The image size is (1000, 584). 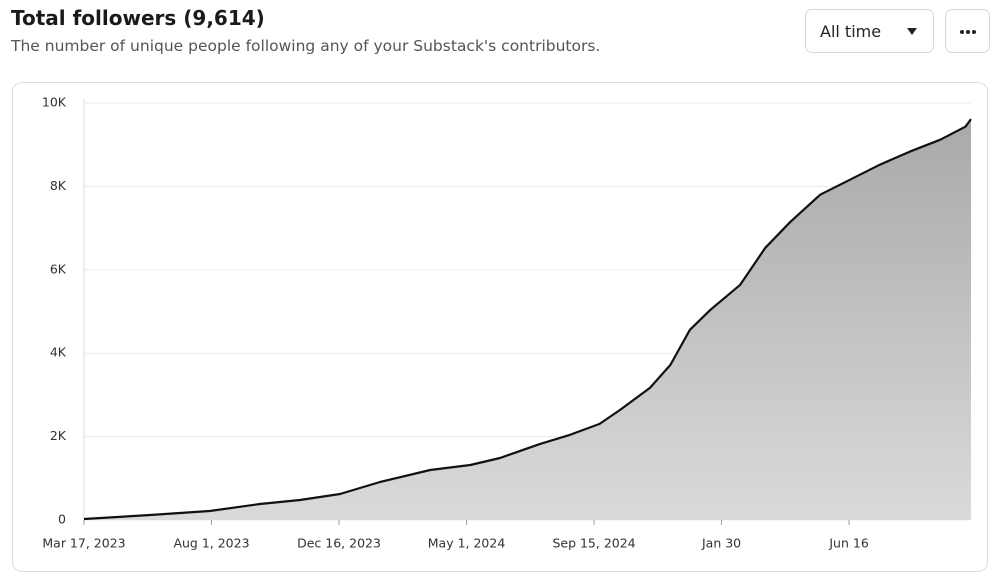 What do you see at coordinates (138, 18) in the screenshot?
I see `page-title: Total followers (9,614)` at bounding box center [138, 18].